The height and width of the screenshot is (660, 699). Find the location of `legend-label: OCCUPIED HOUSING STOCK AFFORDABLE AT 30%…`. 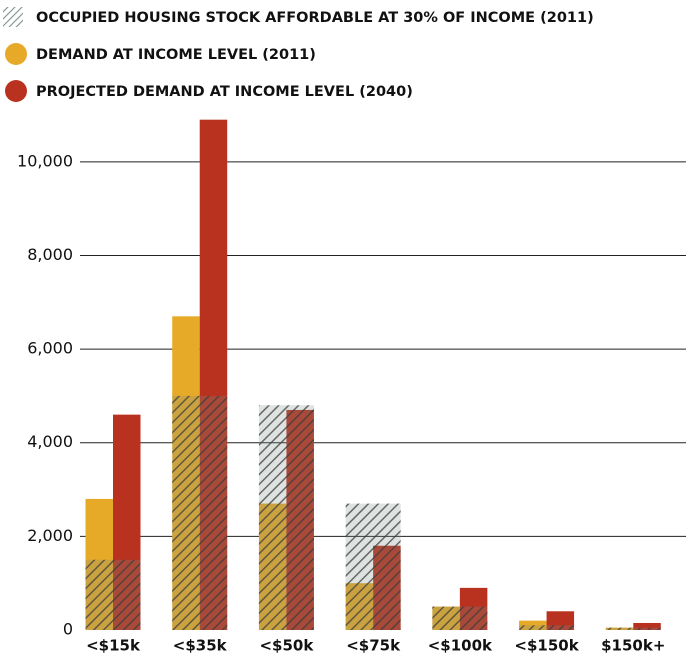

legend-label: OCCUPIED HOUSING STOCK AFFORDABLE AT 30%… is located at coordinates (315, 18).